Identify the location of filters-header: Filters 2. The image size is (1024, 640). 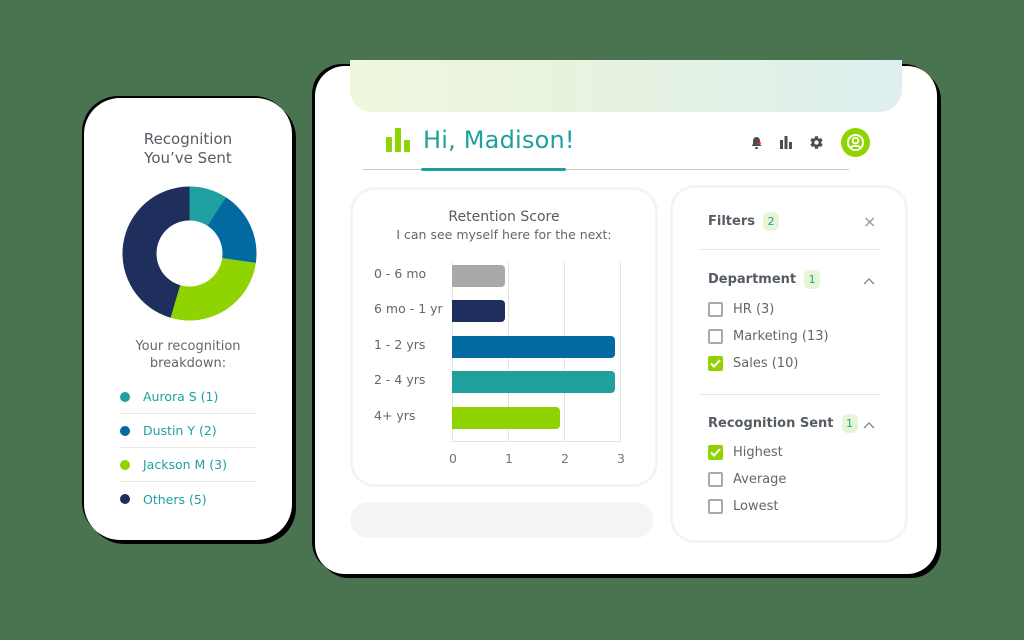
(743, 221).